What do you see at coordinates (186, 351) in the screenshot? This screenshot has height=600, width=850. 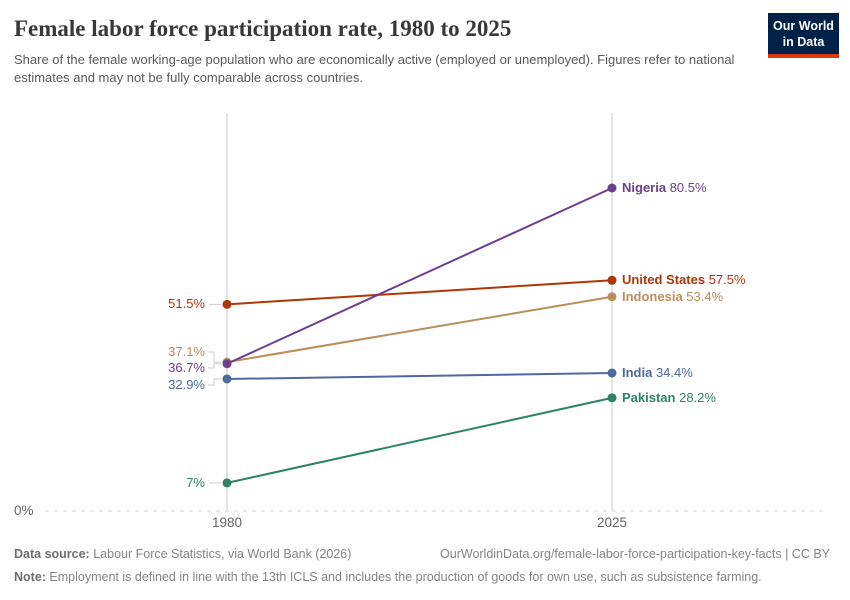 I see `start-value-label-indonesia: 37.1%` at bounding box center [186, 351].